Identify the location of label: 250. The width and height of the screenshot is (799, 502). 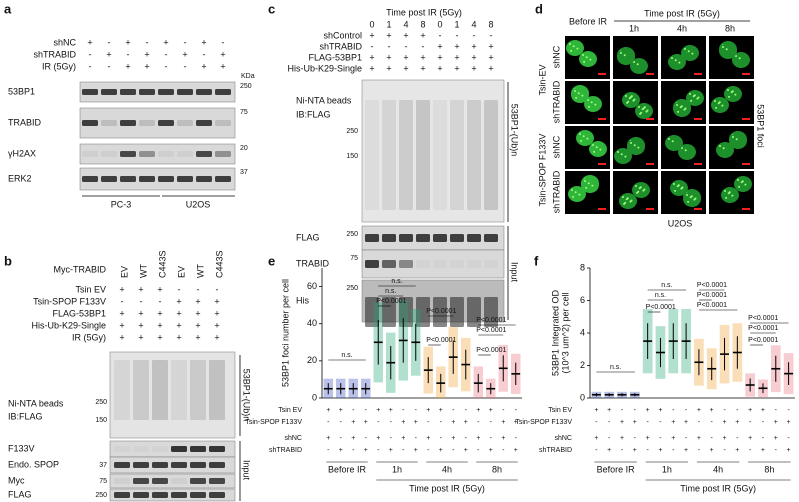
(246, 86).